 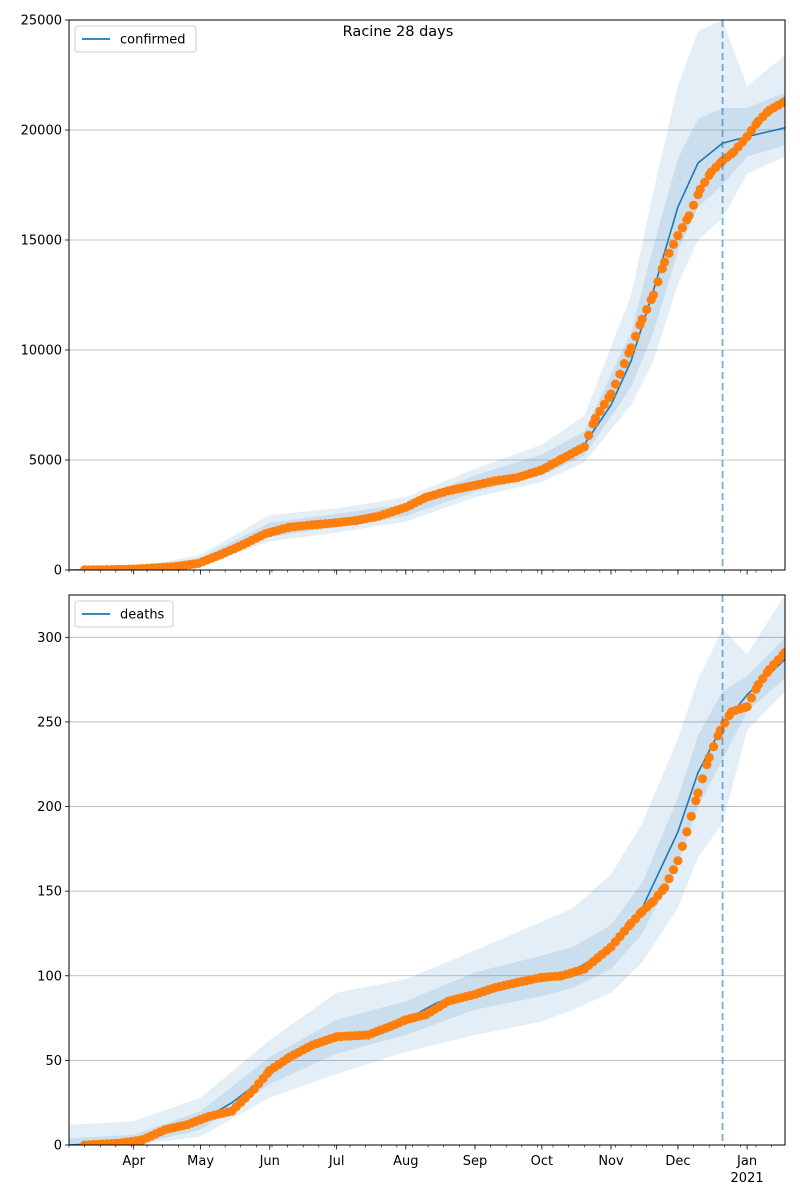 What do you see at coordinates (200, 1161) in the screenshot?
I see `x-tick-label: May` at bounding box center [200, 1161].